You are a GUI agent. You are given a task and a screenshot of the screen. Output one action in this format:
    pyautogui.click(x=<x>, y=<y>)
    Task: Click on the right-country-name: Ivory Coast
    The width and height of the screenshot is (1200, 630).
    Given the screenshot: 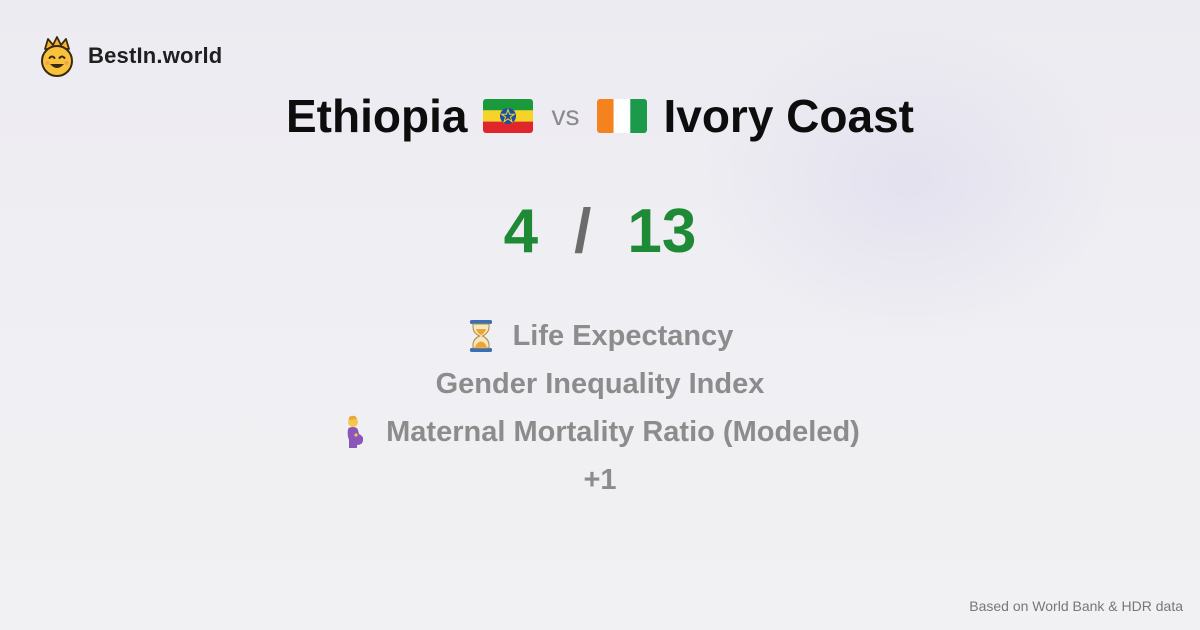 What is the action you would take?
    pyautogui.click(x=788, y=116)
    